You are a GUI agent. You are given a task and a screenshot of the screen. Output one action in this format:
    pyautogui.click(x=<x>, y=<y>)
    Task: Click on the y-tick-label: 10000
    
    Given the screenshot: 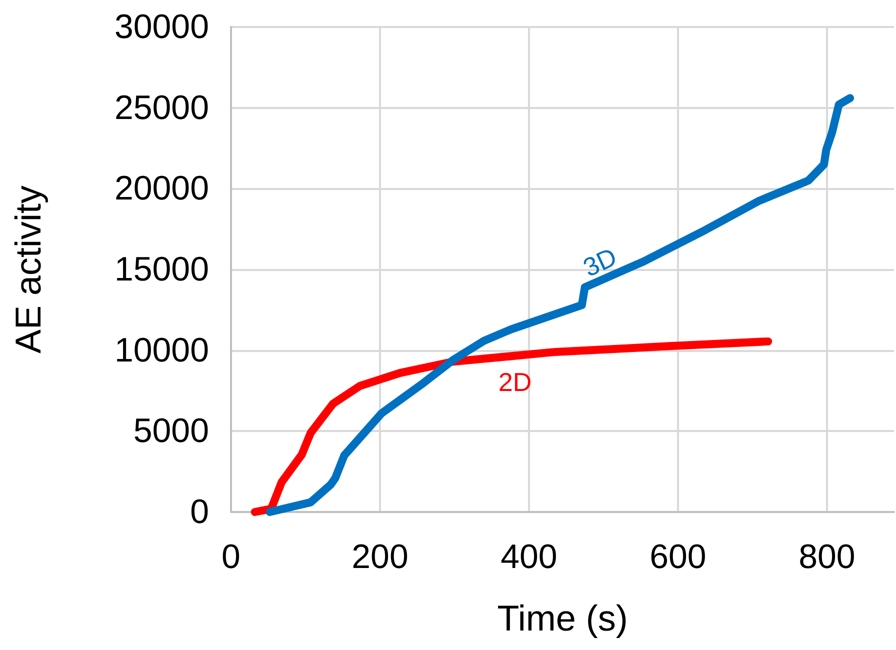 What is the action you would take?
    pyautogui.click(x=161, y=350)
    